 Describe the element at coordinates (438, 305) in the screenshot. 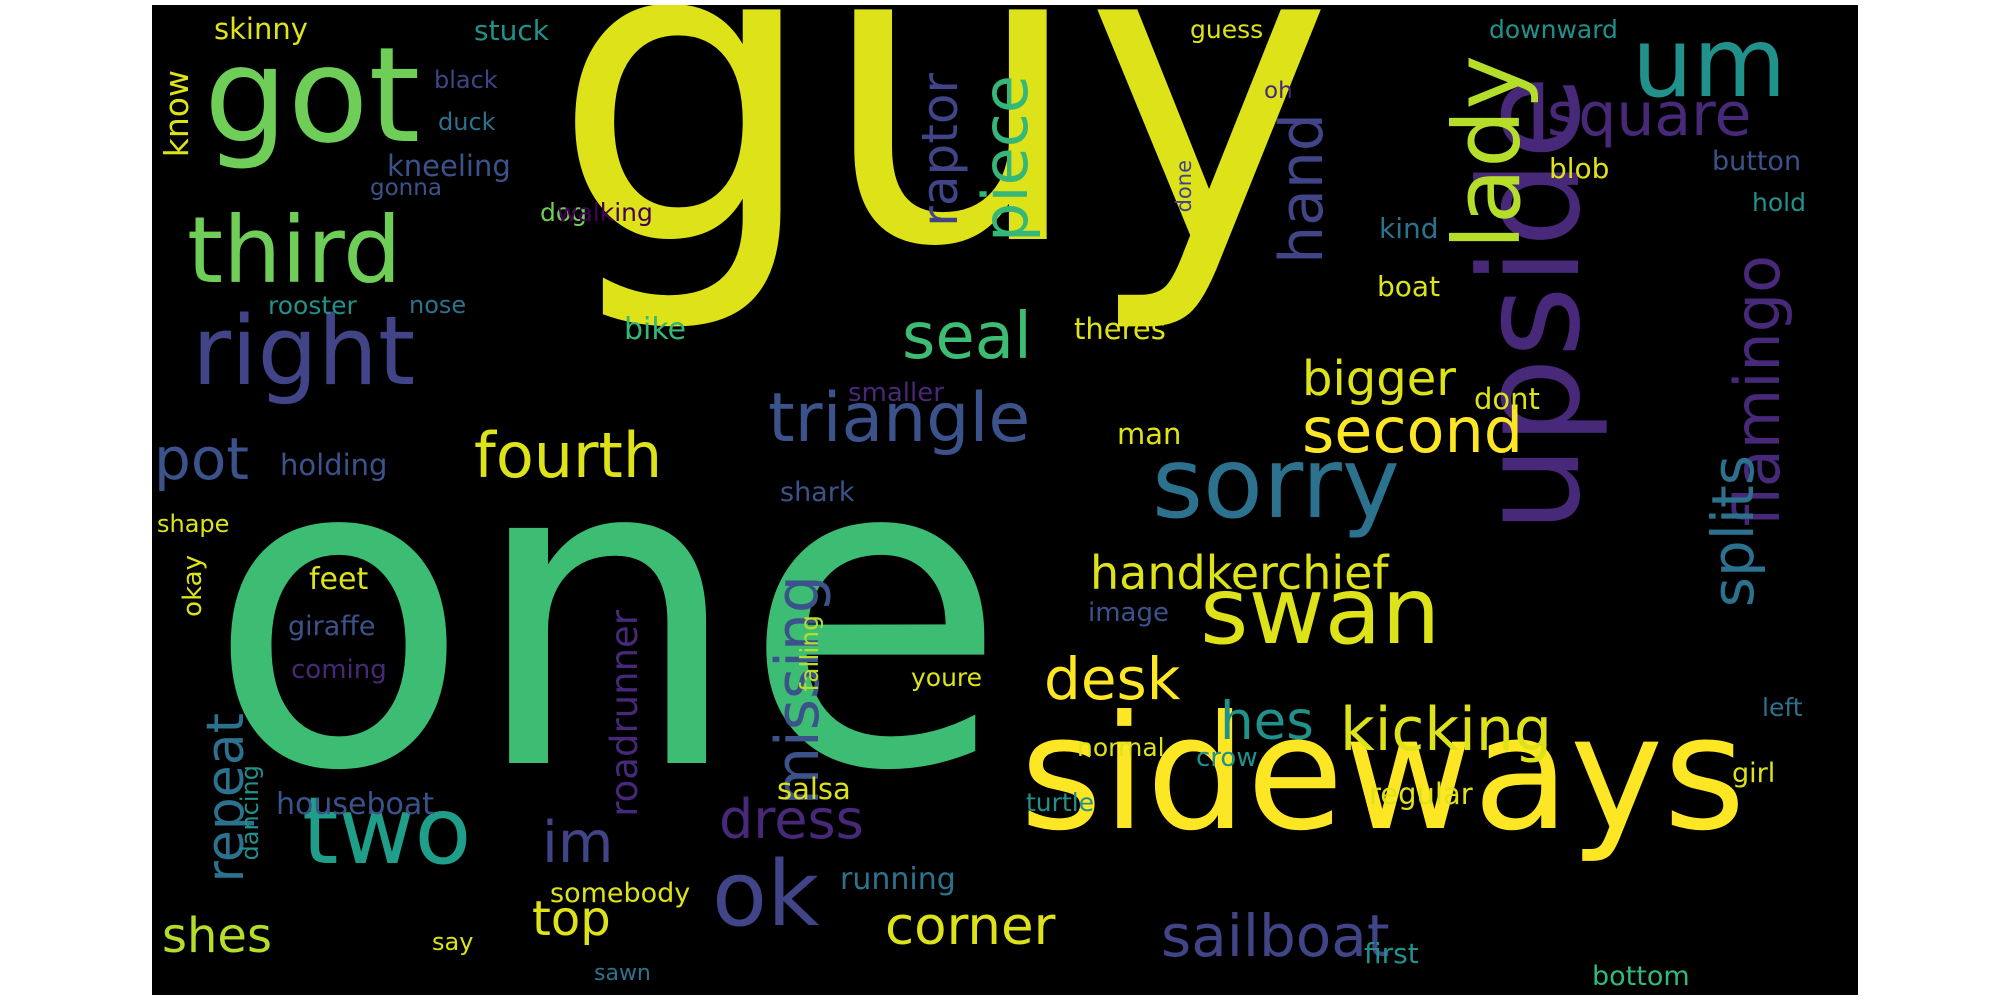

I see `word: nose` at that location.